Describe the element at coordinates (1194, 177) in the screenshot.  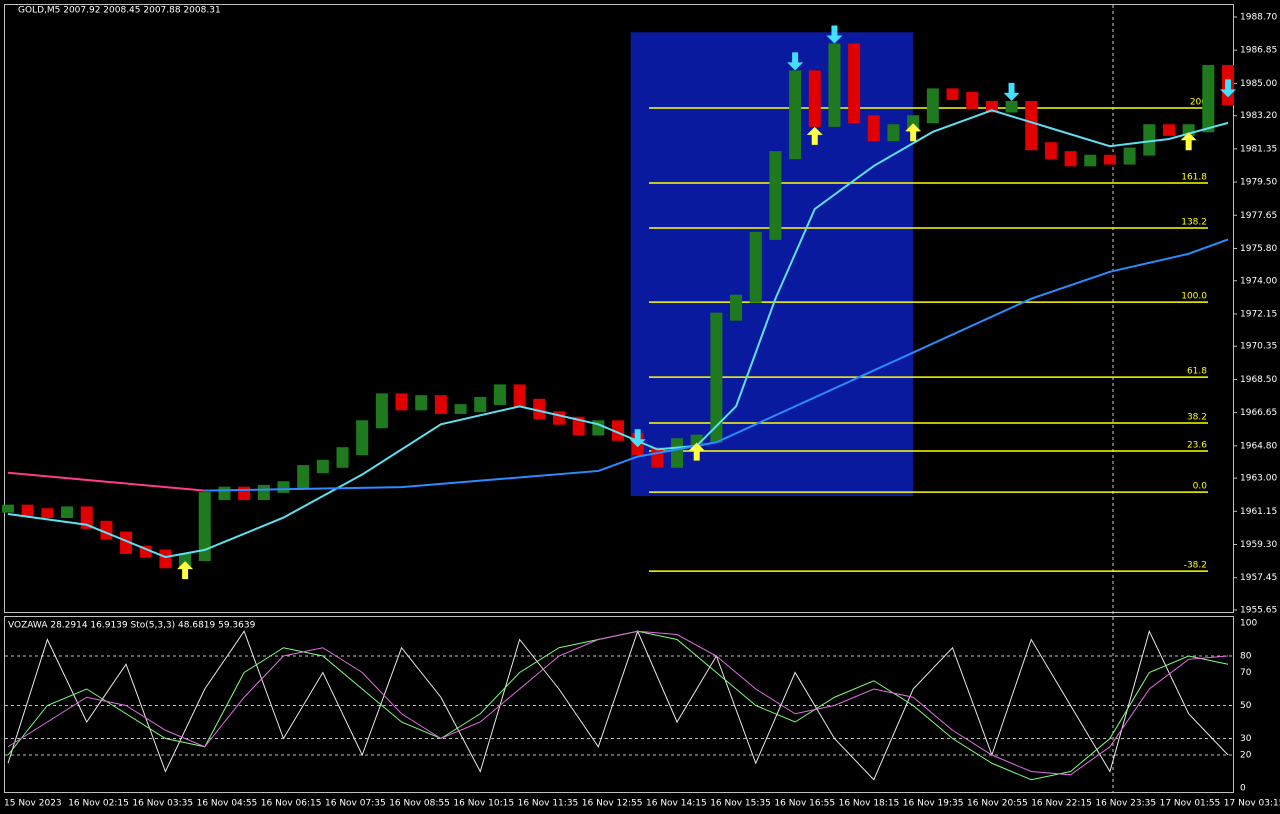
I see `fib-label: 161.8` at that location.